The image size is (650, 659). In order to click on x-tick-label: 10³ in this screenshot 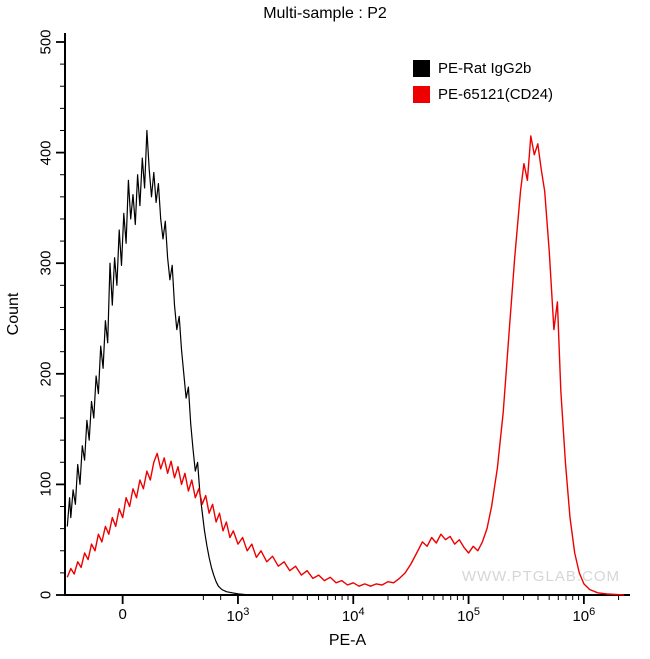, I will do `click(238, 615)`.